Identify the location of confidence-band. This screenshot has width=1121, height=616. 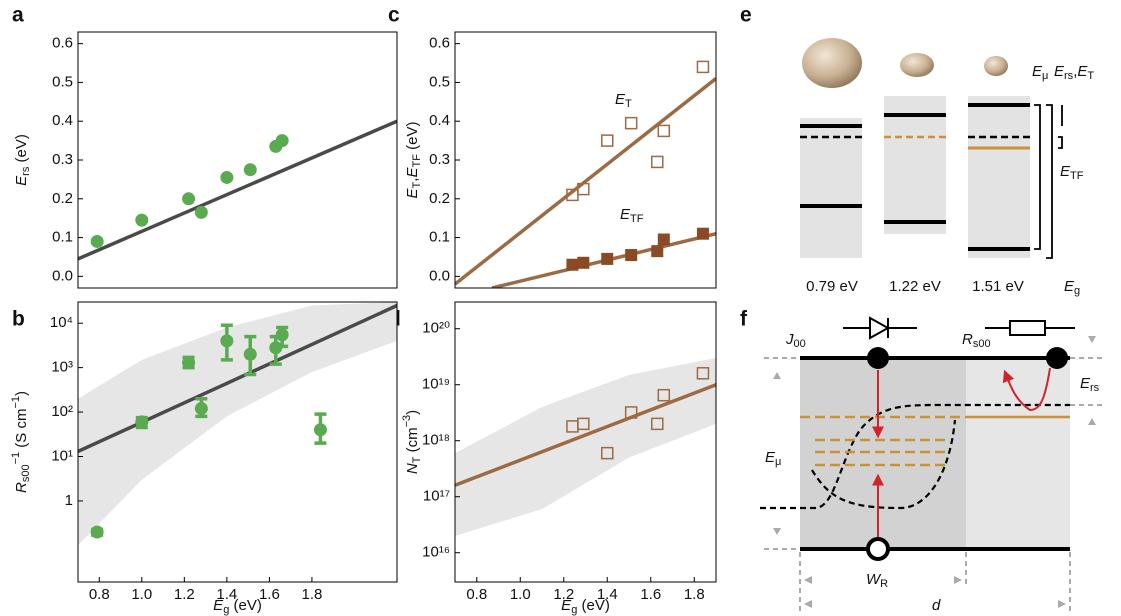
(585, 447).